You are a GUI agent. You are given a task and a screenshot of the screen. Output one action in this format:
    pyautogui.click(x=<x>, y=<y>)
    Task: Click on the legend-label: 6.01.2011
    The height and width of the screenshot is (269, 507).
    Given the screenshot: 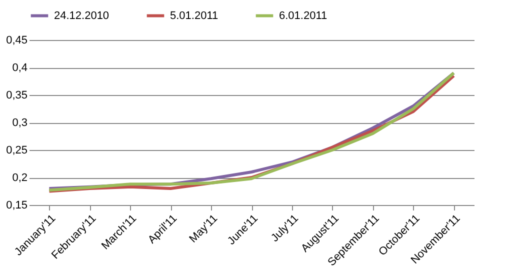 What is the action you would take?
    pyautogui.click(x=303, y=16)
    